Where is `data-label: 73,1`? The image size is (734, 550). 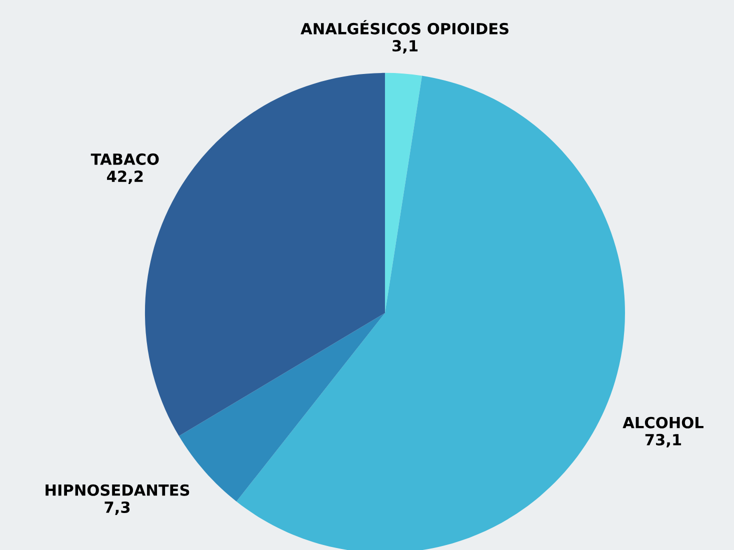
data-label: 73,1 is located at coordinates (663, 441).